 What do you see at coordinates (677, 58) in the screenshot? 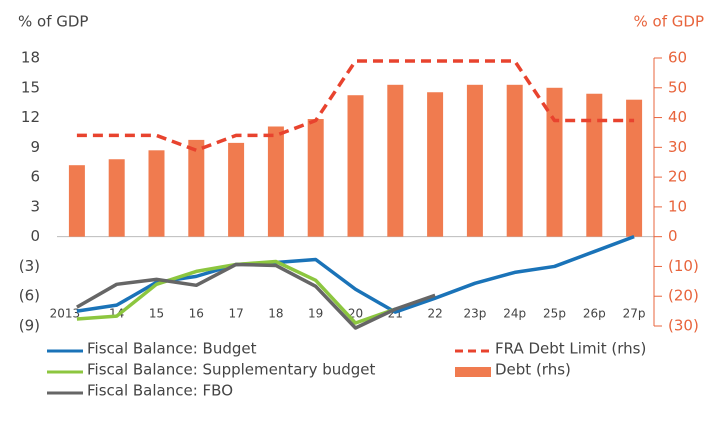
I see `y2-tick-label: 60` at bounding box center [677, 58].